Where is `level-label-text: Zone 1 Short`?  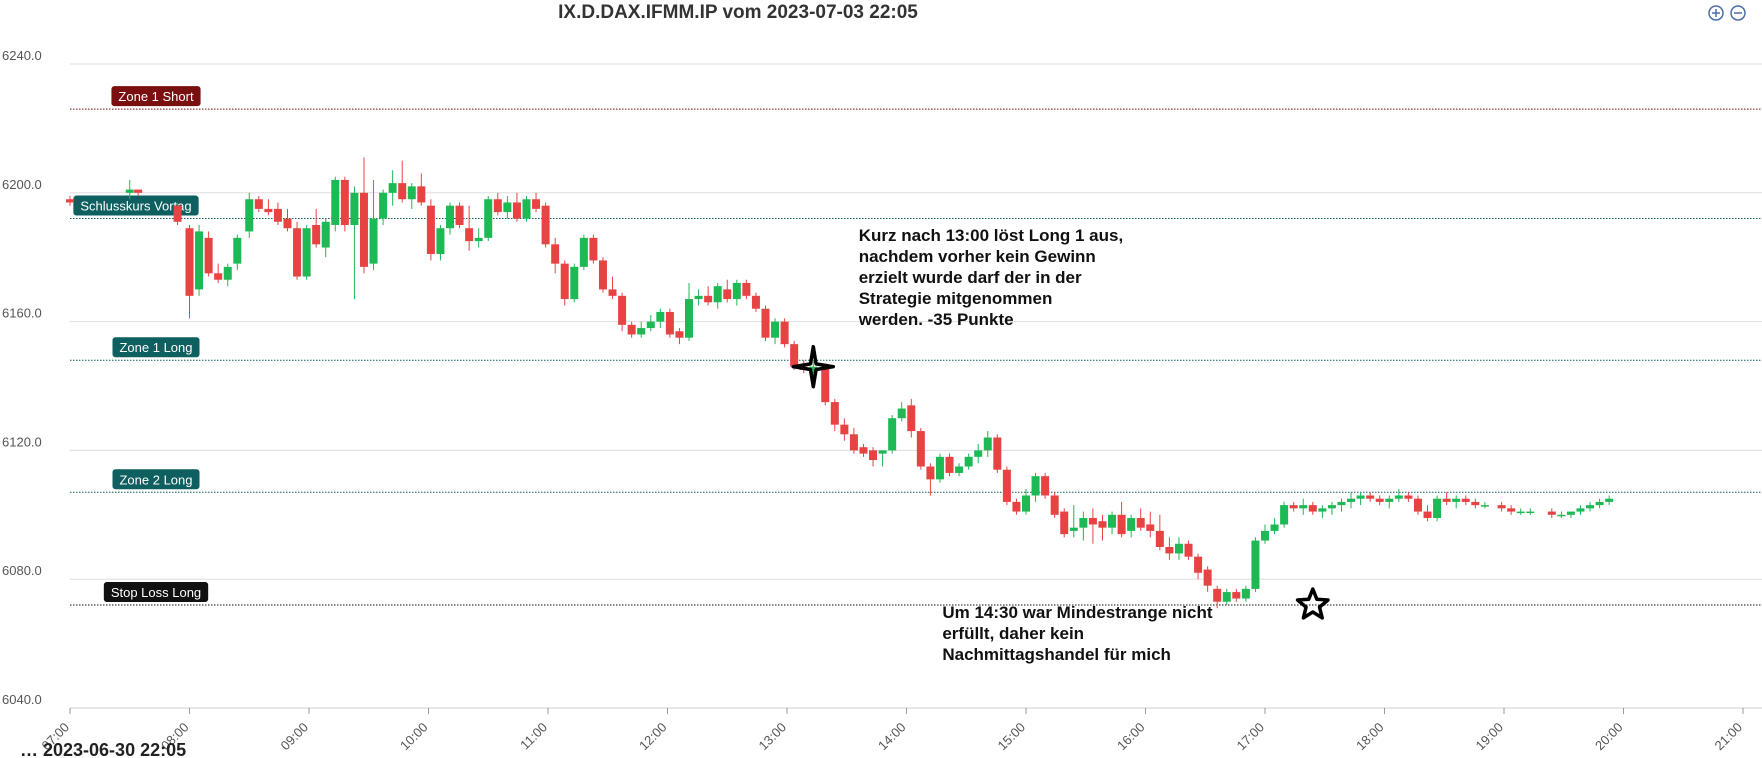 level-label-text: Zone 1 Short is located at coordinates (156, 96).